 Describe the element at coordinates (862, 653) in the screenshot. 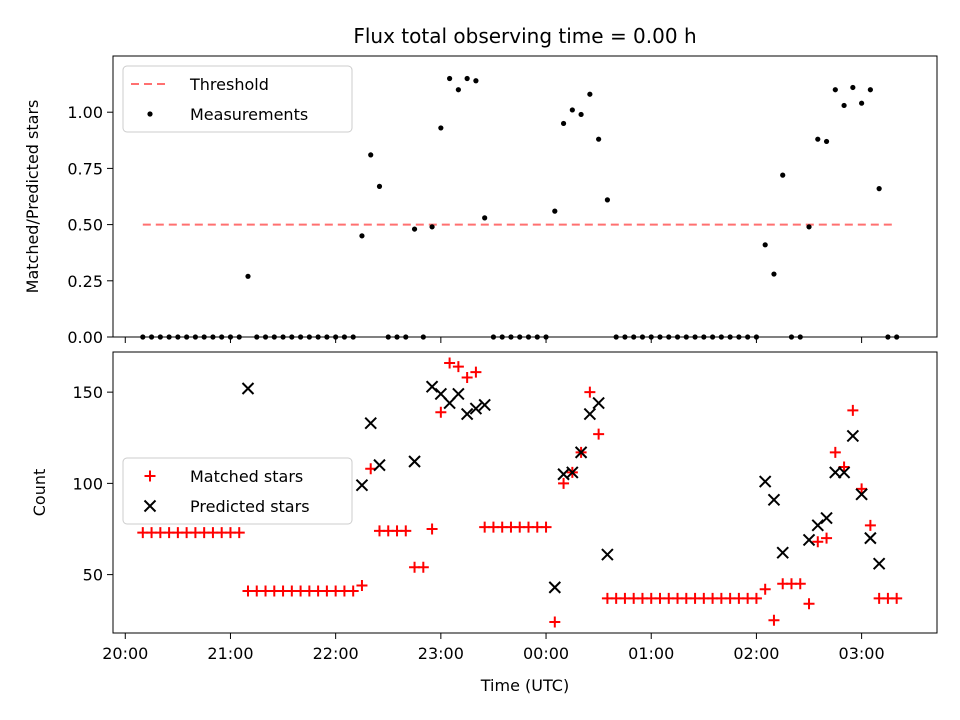

I see `x-tick-label: 03:00` at that location.